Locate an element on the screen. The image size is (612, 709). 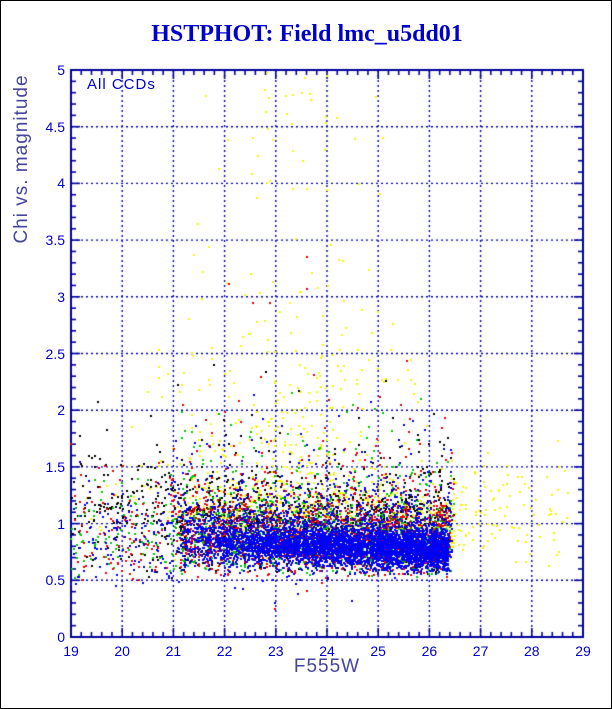
x-tick-label: 28 is located at coordinates (532, 651).